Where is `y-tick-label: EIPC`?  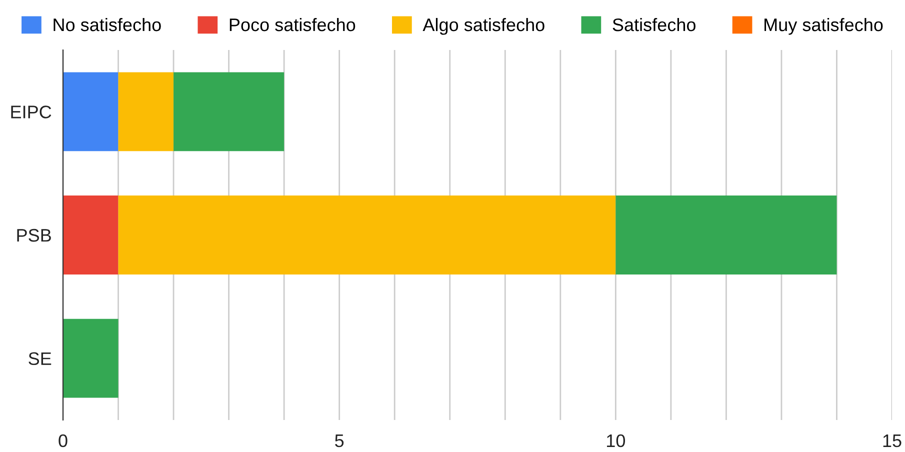 y-tick-label: EIPC is located at coordinates (31, 112).